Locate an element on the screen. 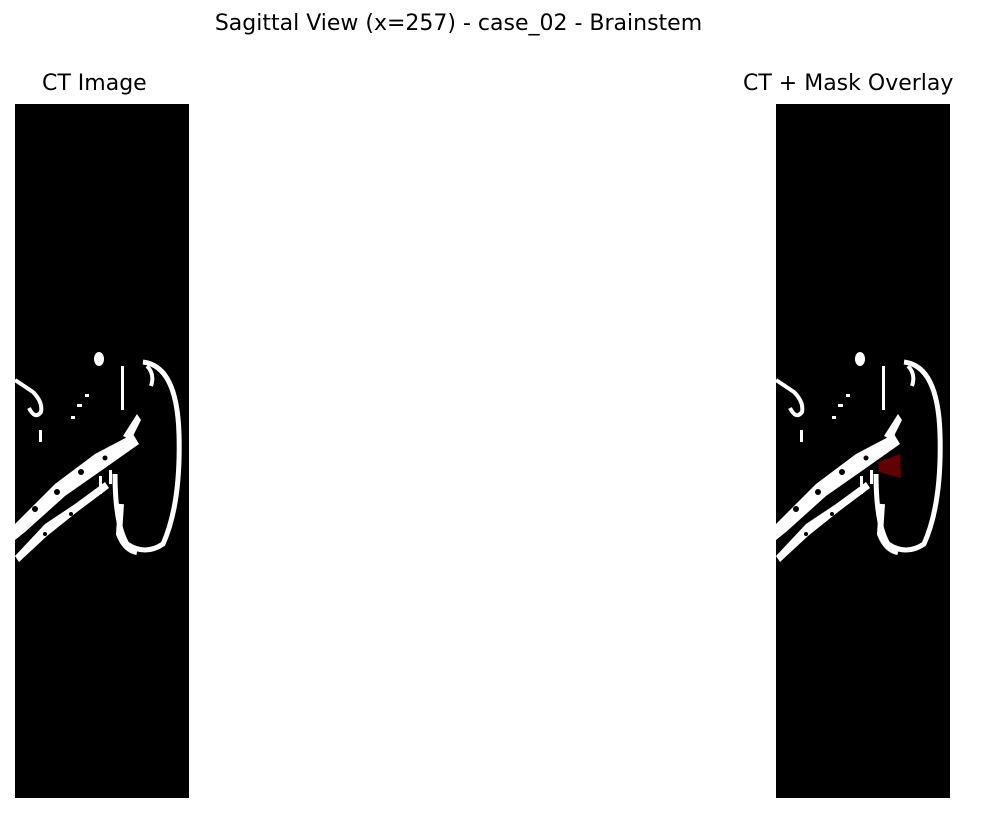 This screenshot has height=813, width=997. overlay-title: CT + Mask Overlay is located at coordinates (848, 83).